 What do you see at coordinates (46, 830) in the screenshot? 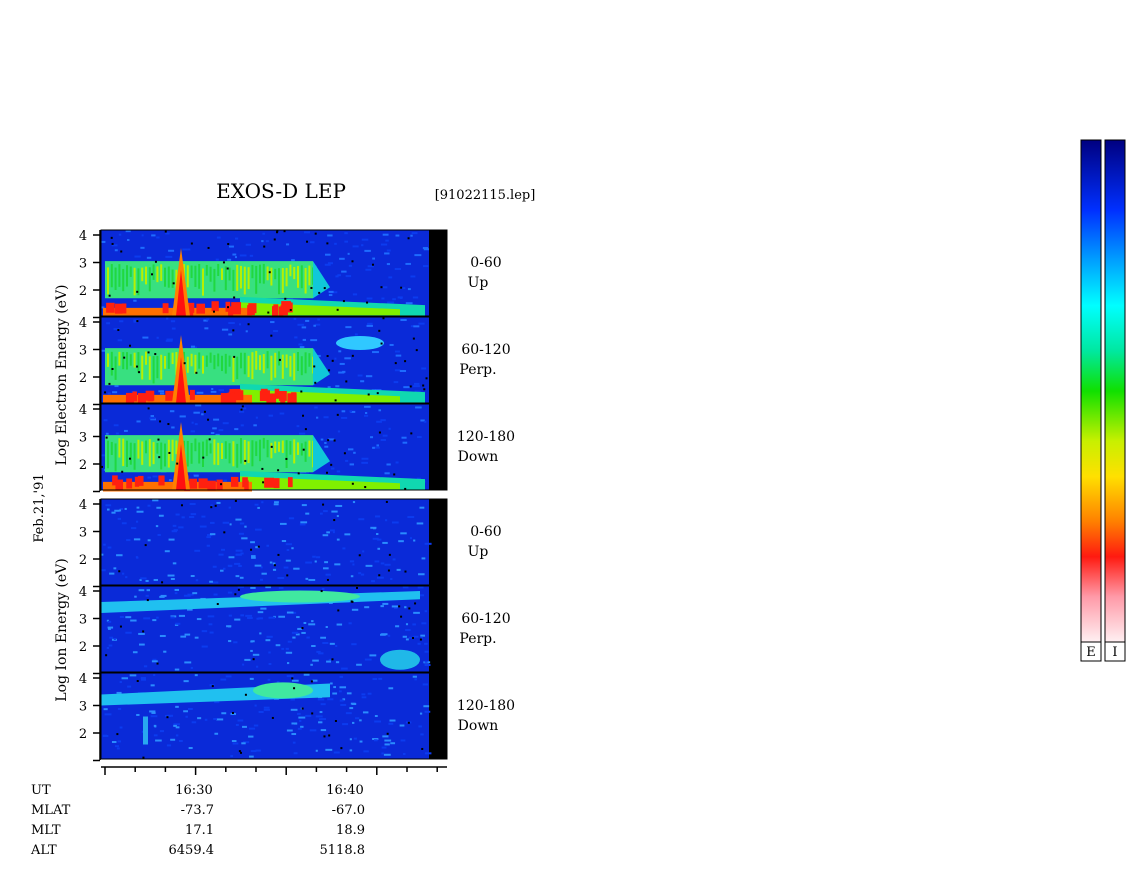
I see `ephemeris-row-label: MLT` at bounding box center [46, 830].